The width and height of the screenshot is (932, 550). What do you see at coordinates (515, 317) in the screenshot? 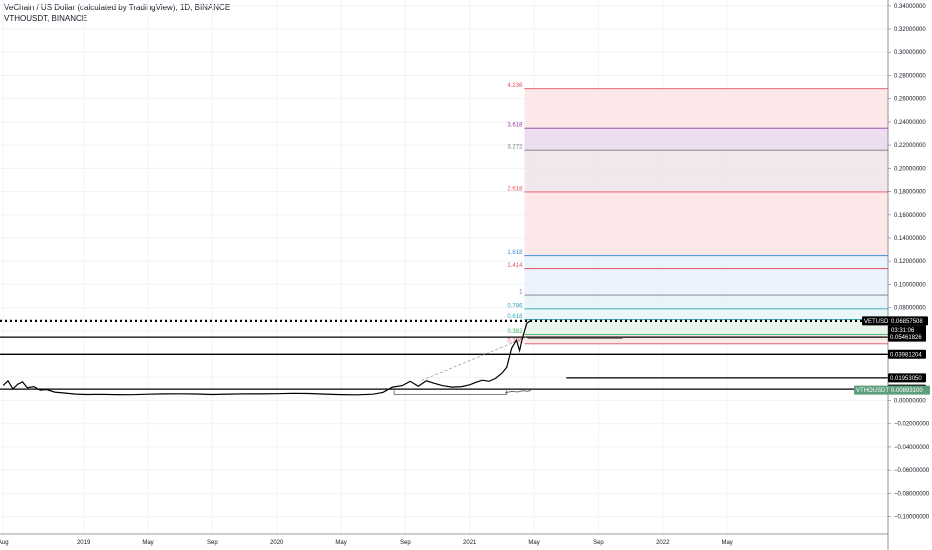
I see `fib-level-label: 0.618` at bounding box center [515, 317].